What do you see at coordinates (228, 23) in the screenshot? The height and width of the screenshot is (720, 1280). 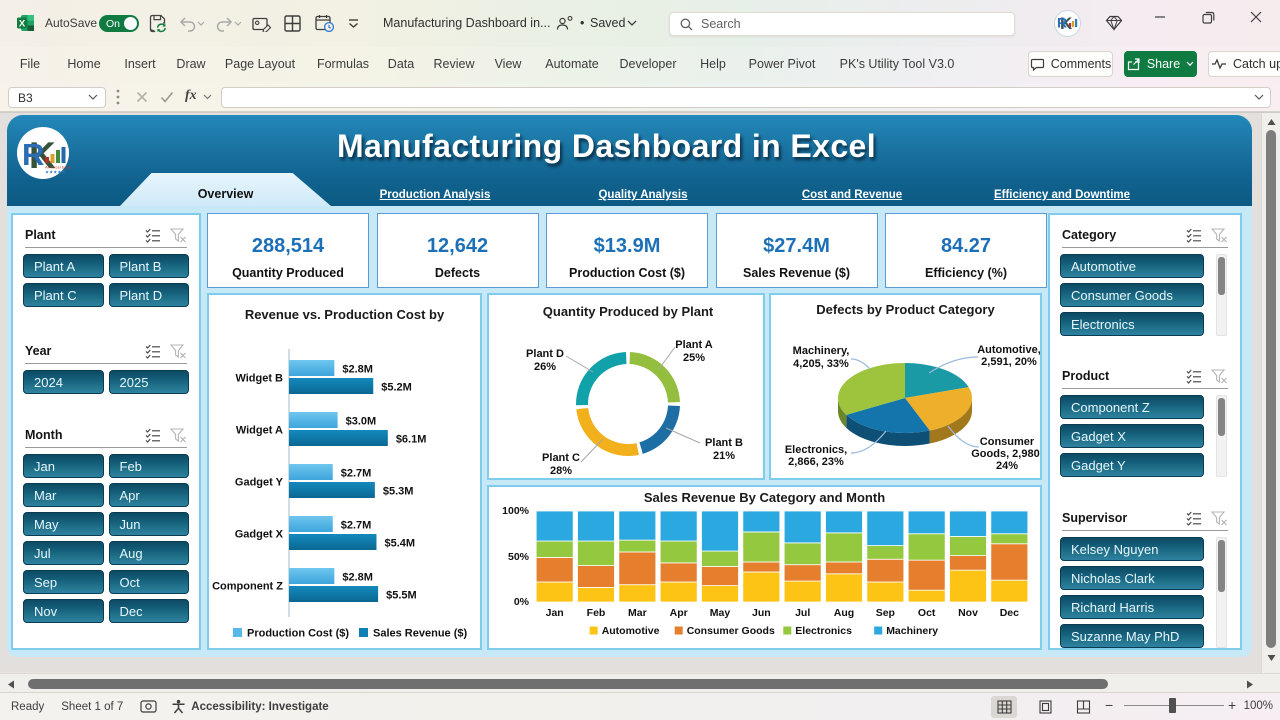 I see `redo-button` at bounding box center [228, 23].